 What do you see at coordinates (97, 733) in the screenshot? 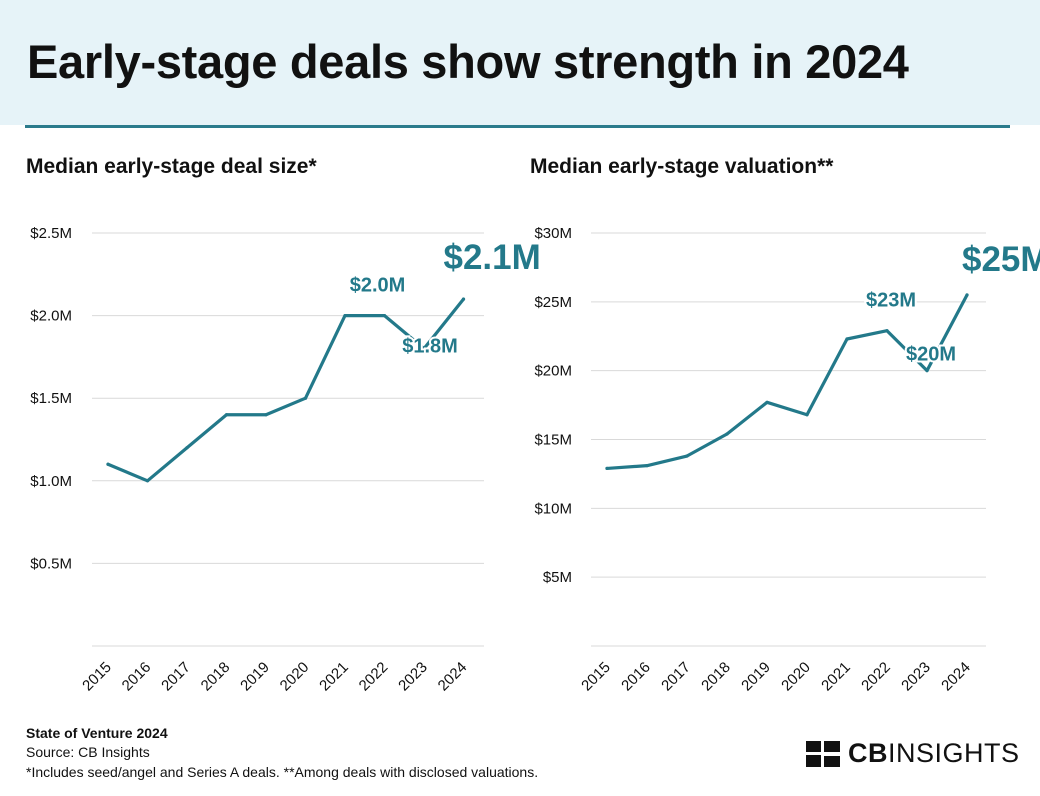
I see `footer-report-title: State of Venture 2024` at bounding box center [97, 733].